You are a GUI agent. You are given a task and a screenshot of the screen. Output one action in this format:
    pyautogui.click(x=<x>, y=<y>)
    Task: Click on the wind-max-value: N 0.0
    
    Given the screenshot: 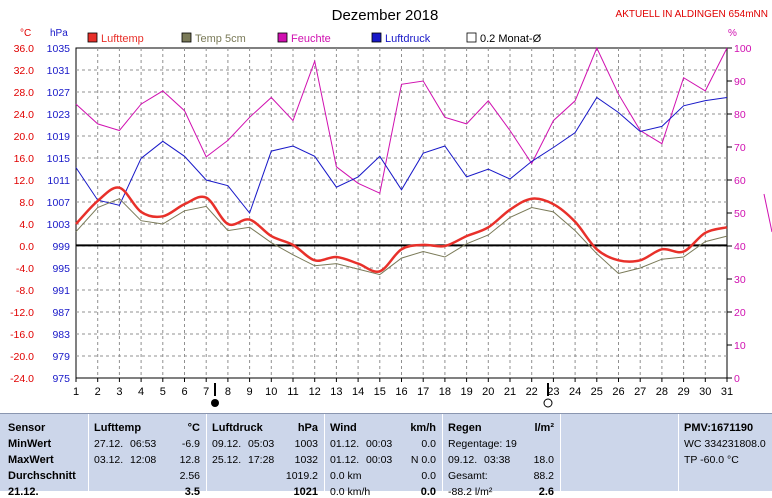 What is the action you would take?
    pyautogui.click(x=423, y=460)
    